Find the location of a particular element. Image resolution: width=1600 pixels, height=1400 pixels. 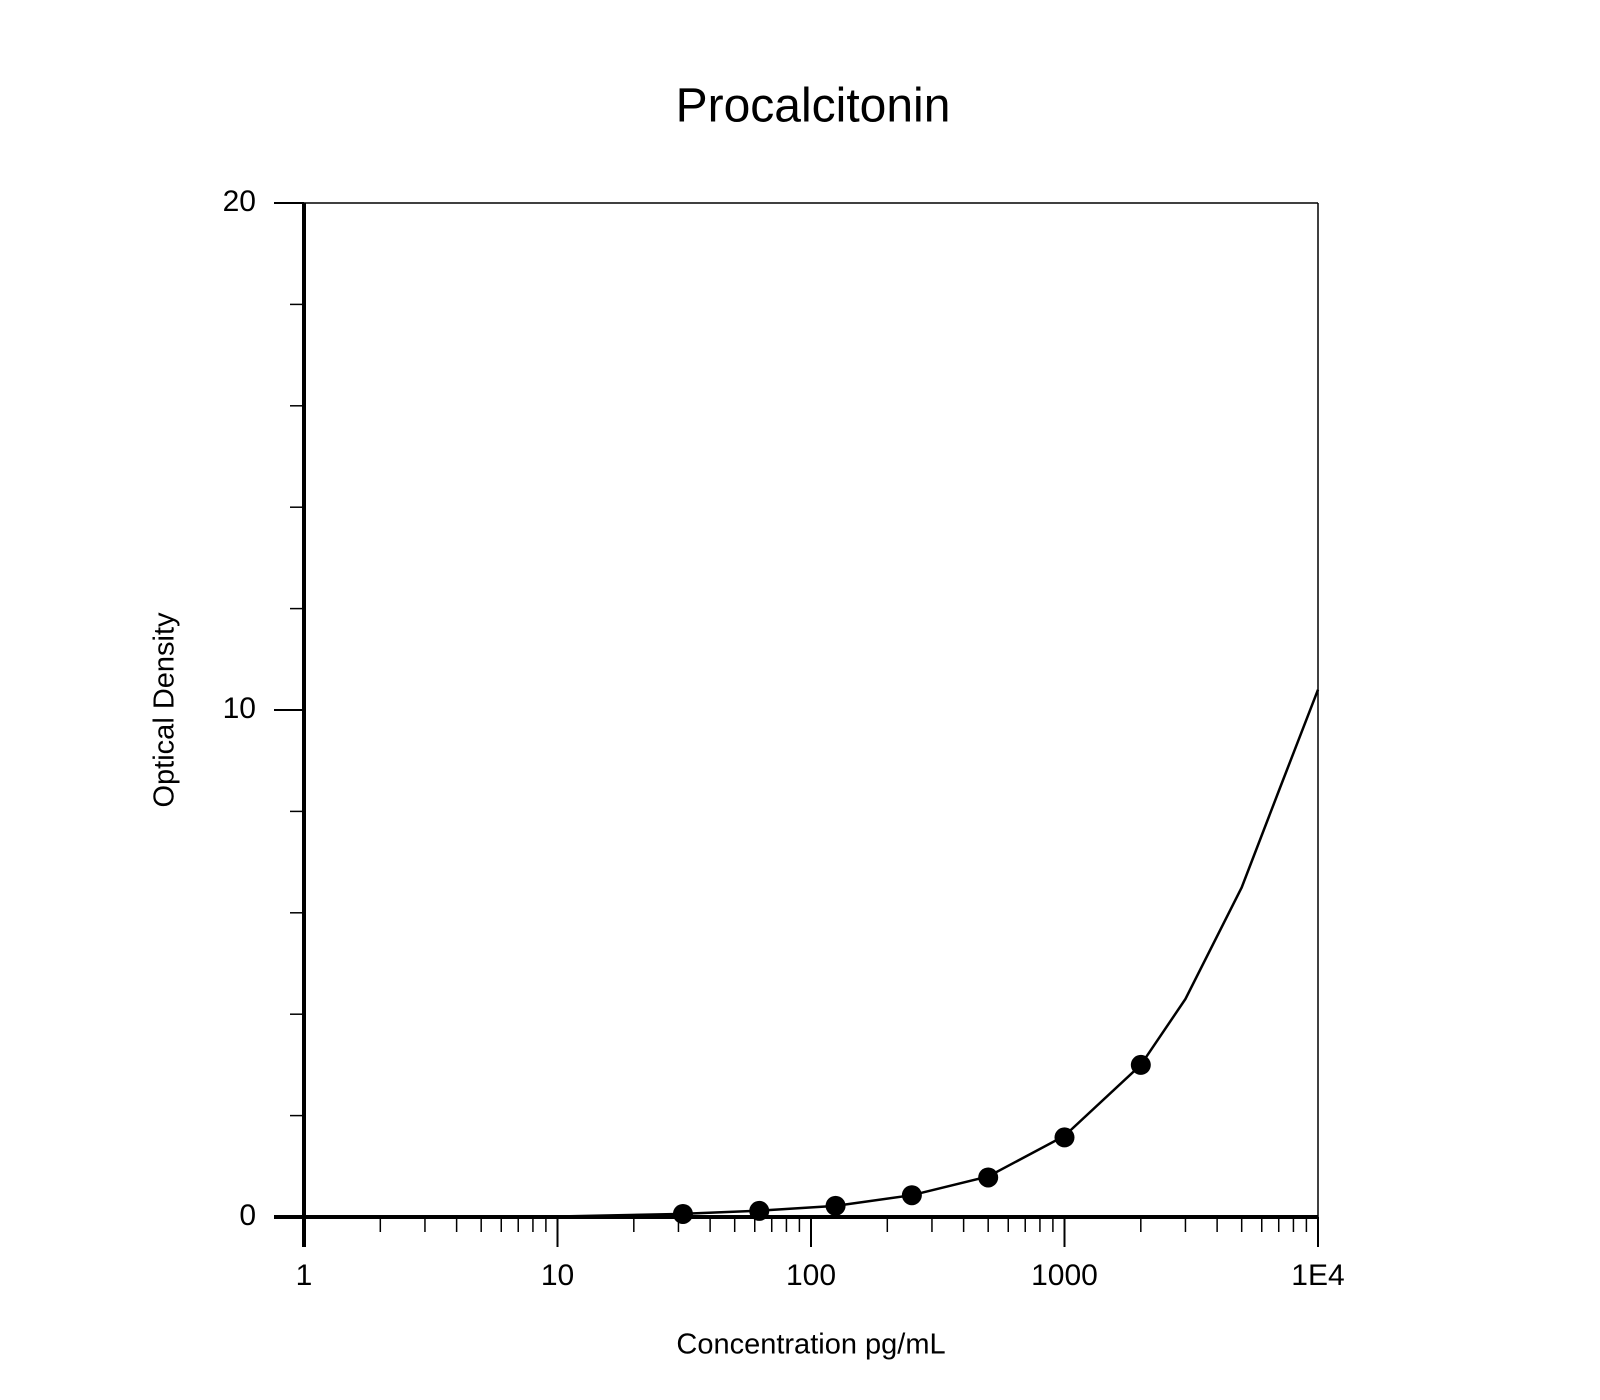

x-axis-label: Concentration pg/mL is located at coordinates (810, 1345).